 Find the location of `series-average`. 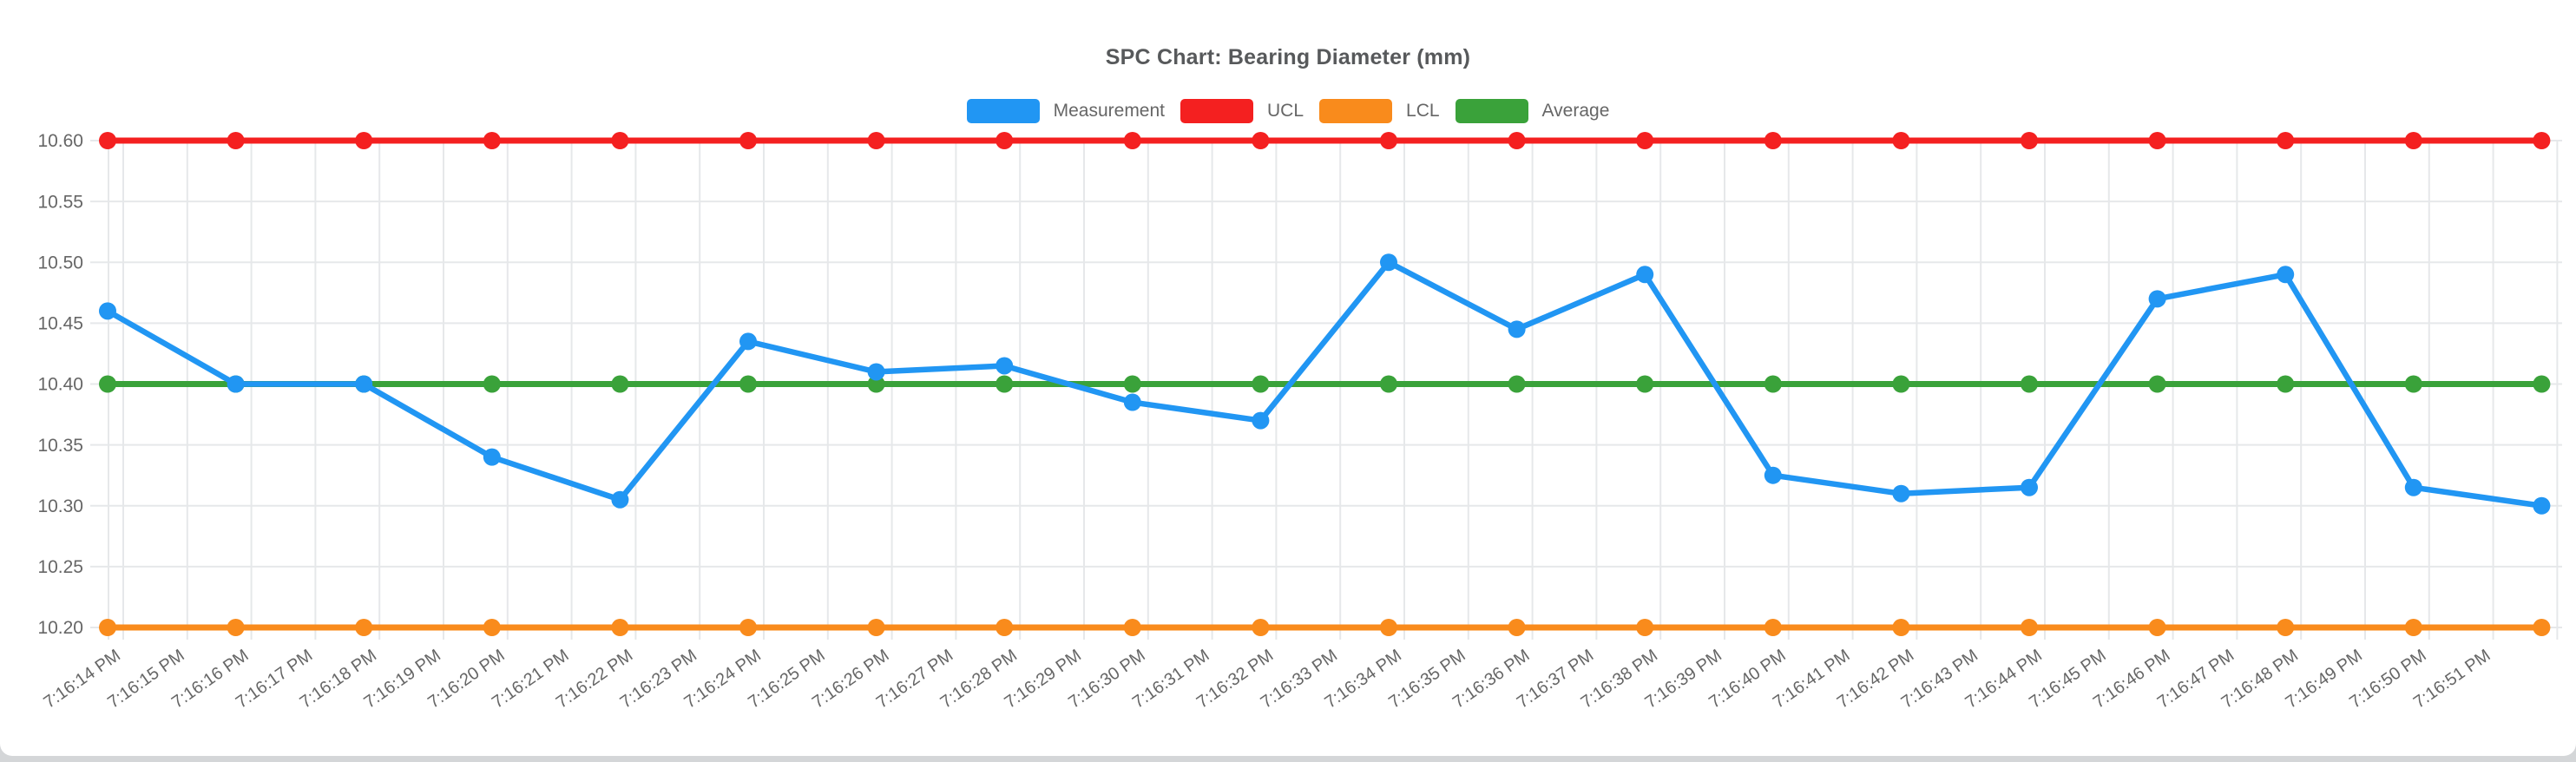

series-average is located at coordinates (1325, 384).